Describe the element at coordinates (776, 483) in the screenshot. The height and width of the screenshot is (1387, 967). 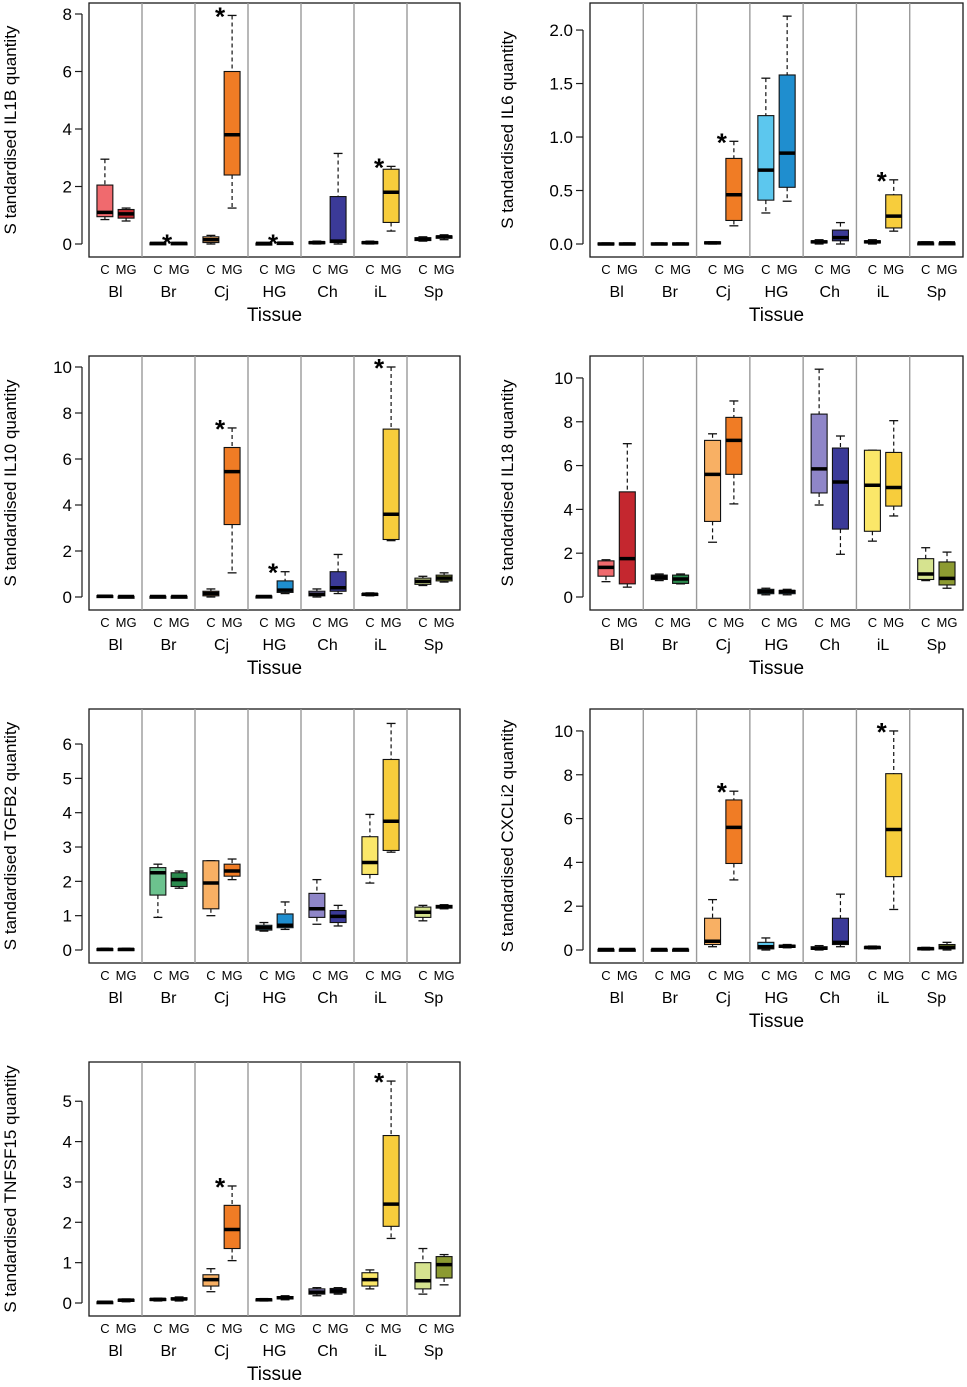
I see `plot-frame` at that location.